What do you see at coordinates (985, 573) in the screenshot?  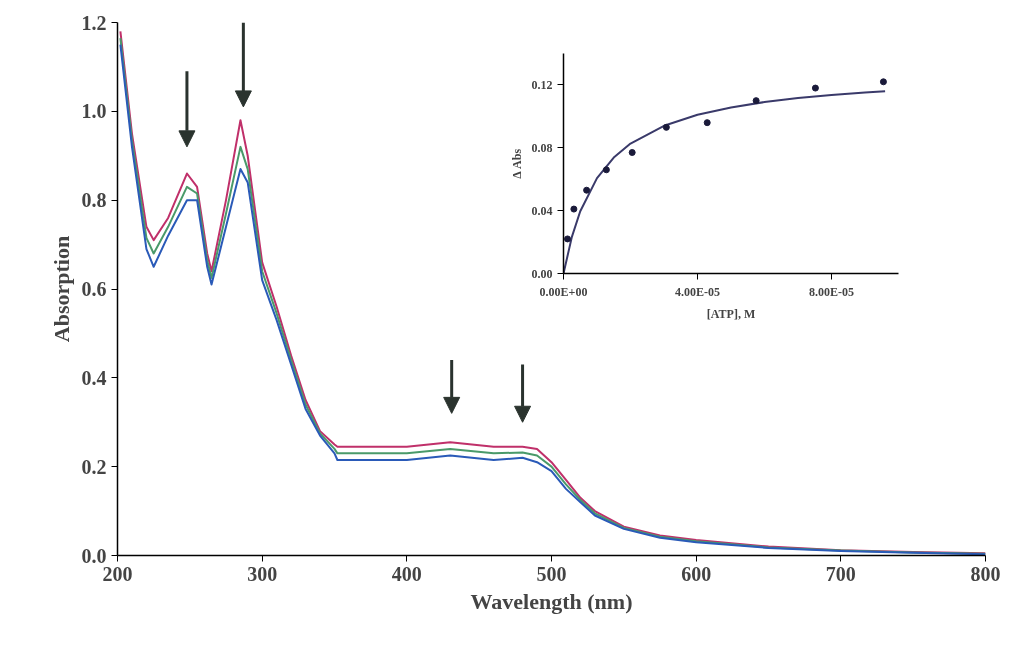 I see `x-tick-label: 800` at bounding box center [985, 573].